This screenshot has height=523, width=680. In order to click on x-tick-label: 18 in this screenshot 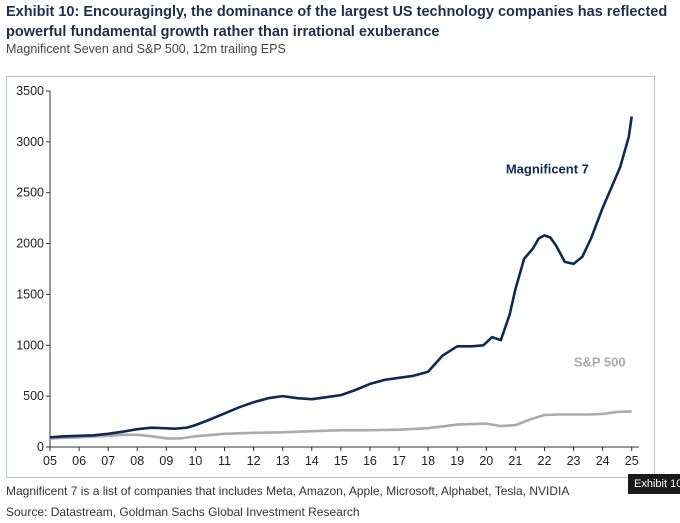, I will do `click(428, 461)`.